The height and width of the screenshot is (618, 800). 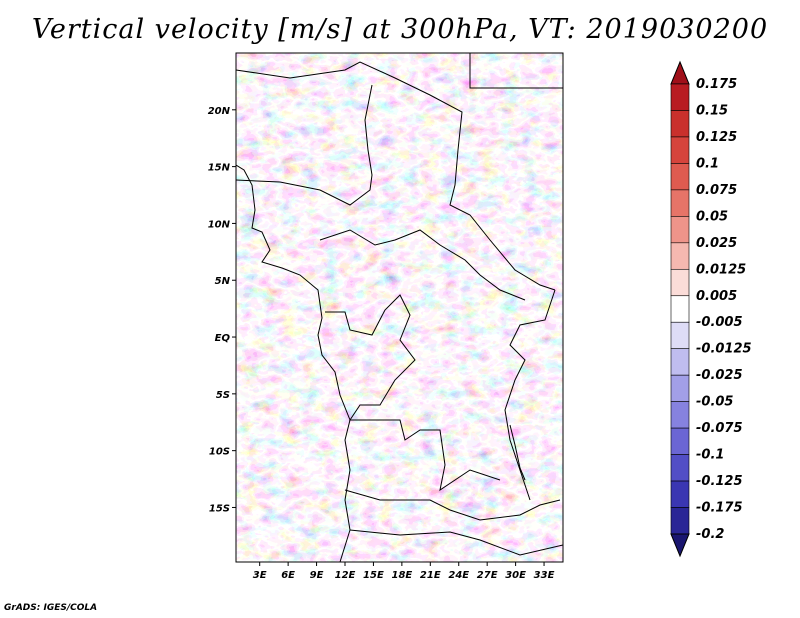 What do you see at coordinates (219, 168) in the screenshot?
I see `lat-tick-label: 15N` at bounding box center [219, 168].